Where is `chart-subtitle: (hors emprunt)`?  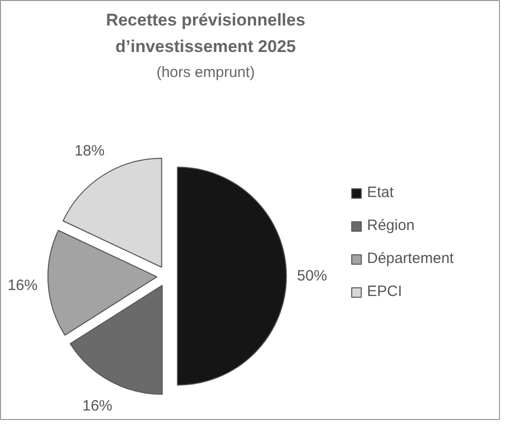
chart-subtitle: (hors emprunt) is located at coordinates (205, 73).